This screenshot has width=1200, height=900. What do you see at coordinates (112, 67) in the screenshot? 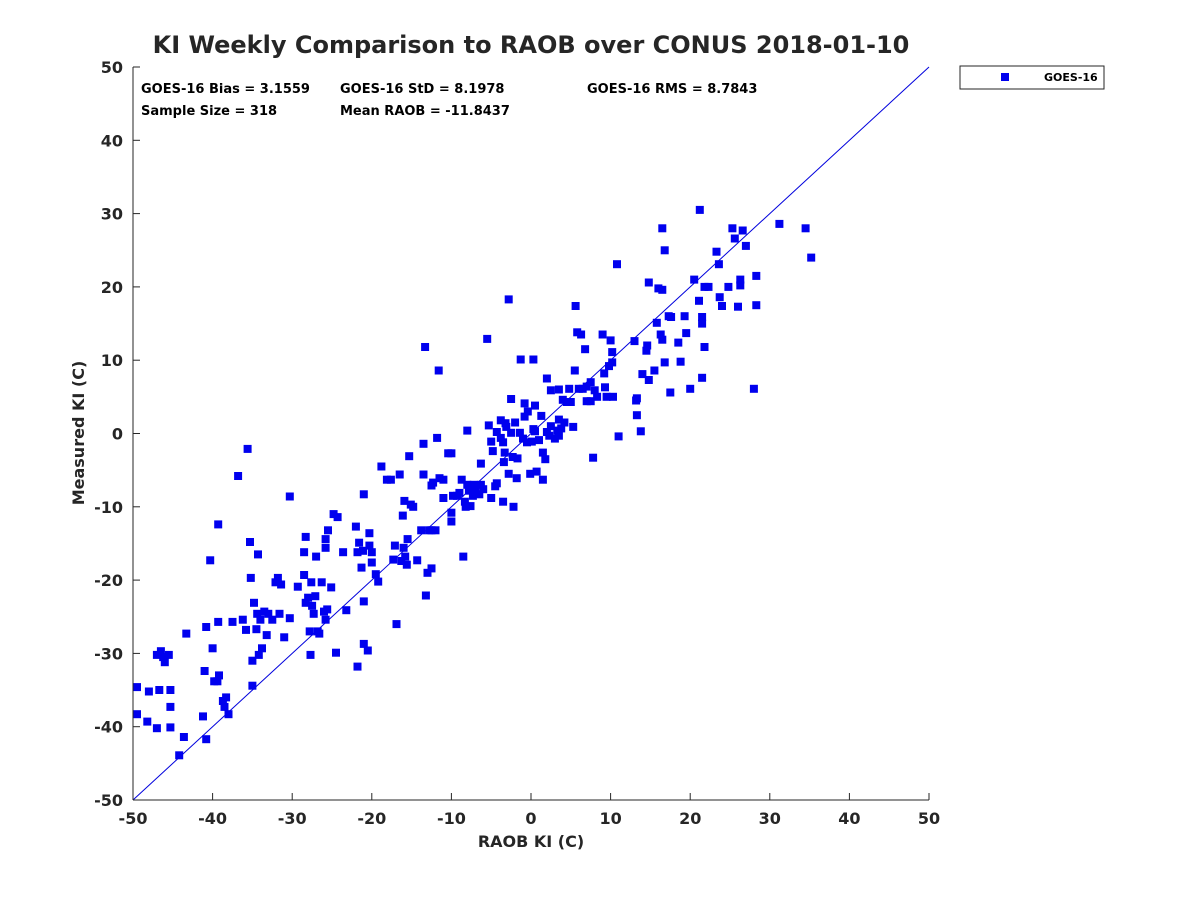
I see `y-tick-label: 50` at bounding box center [112, 67].